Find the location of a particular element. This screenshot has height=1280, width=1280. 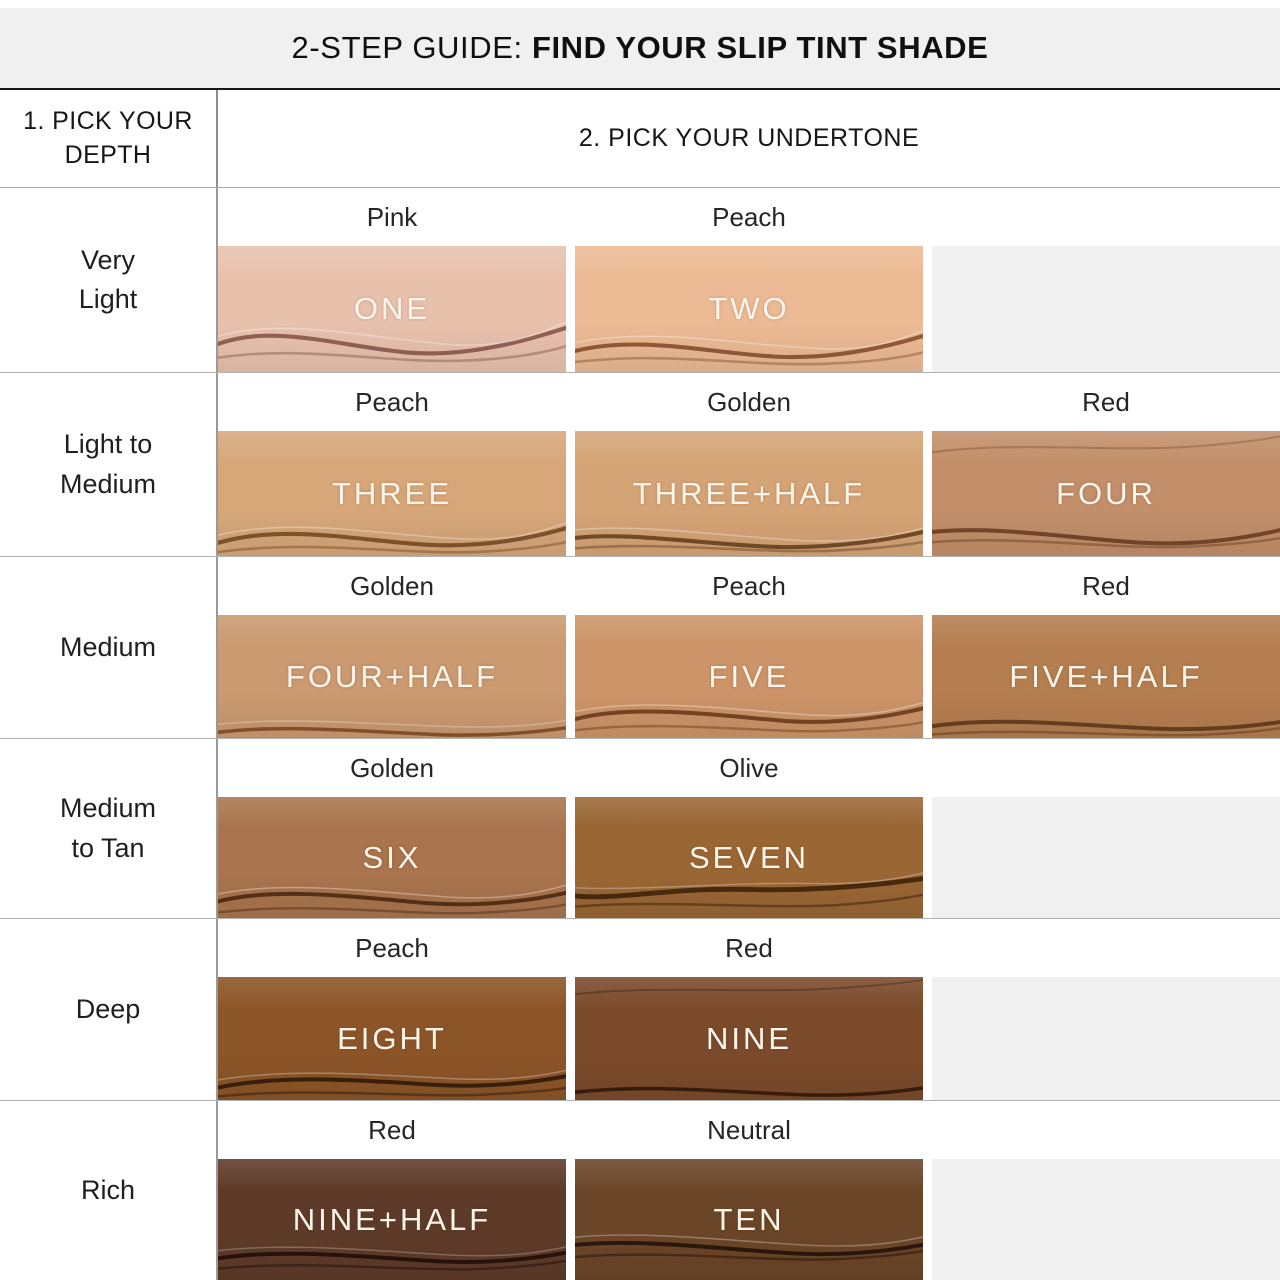

undertone-label: Pink is located at coordinates (392, 217).